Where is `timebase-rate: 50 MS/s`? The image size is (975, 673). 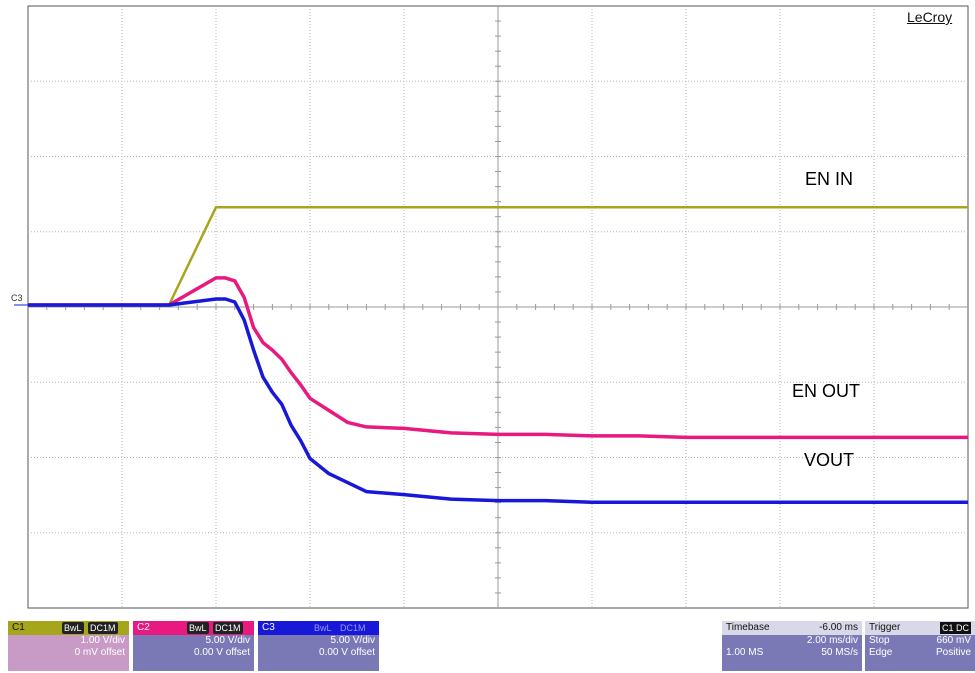
timebase-rate: 50 MS/s is located at coordinates (839, 652).